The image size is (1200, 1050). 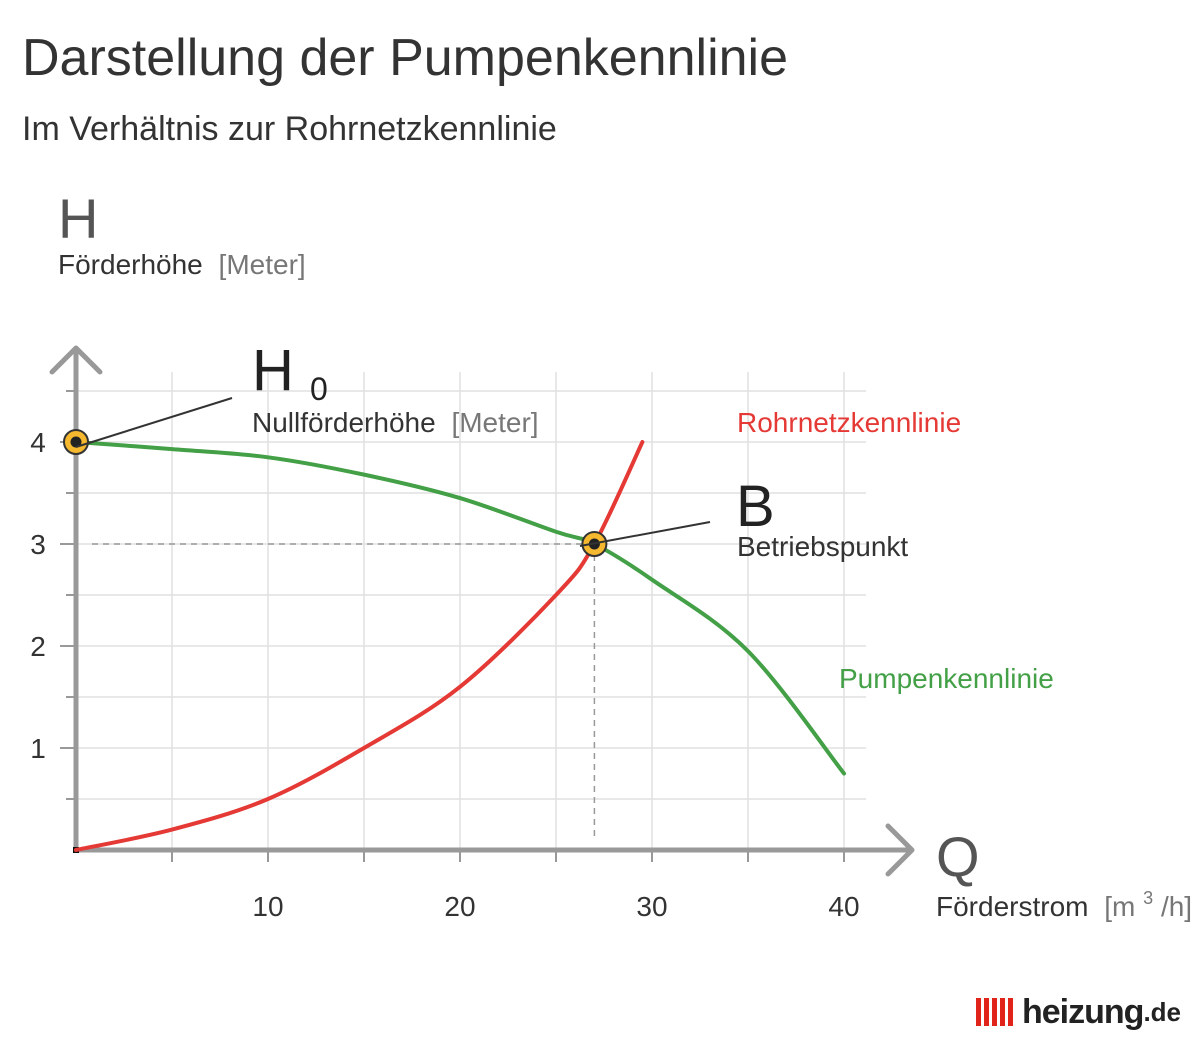 I want to click on h0-symbol: H 0, so click(x=290, y=372).